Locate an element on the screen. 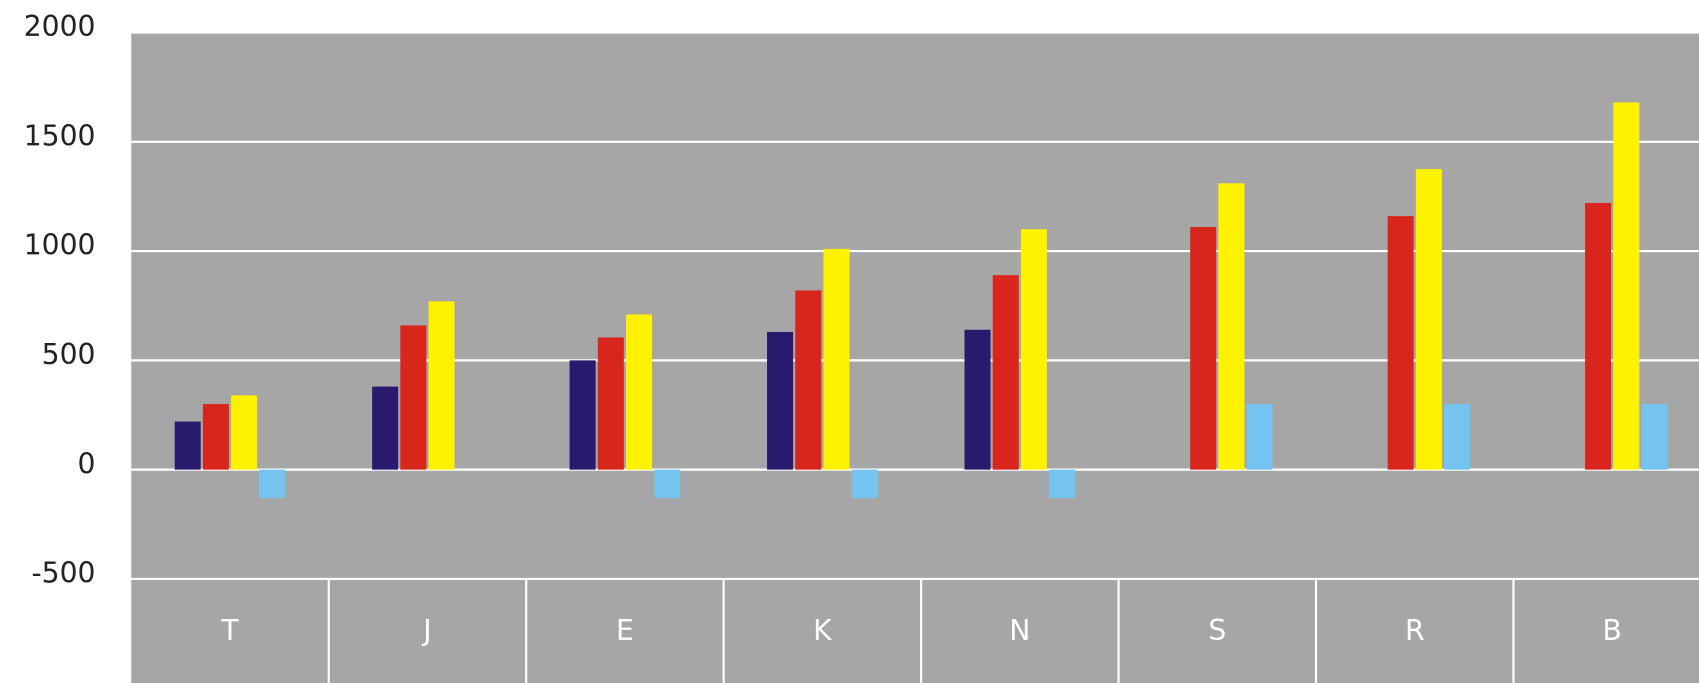 The height and width of the screenshot is (683, 1699). x-tick-label: T is located at coordinates (229, 630).